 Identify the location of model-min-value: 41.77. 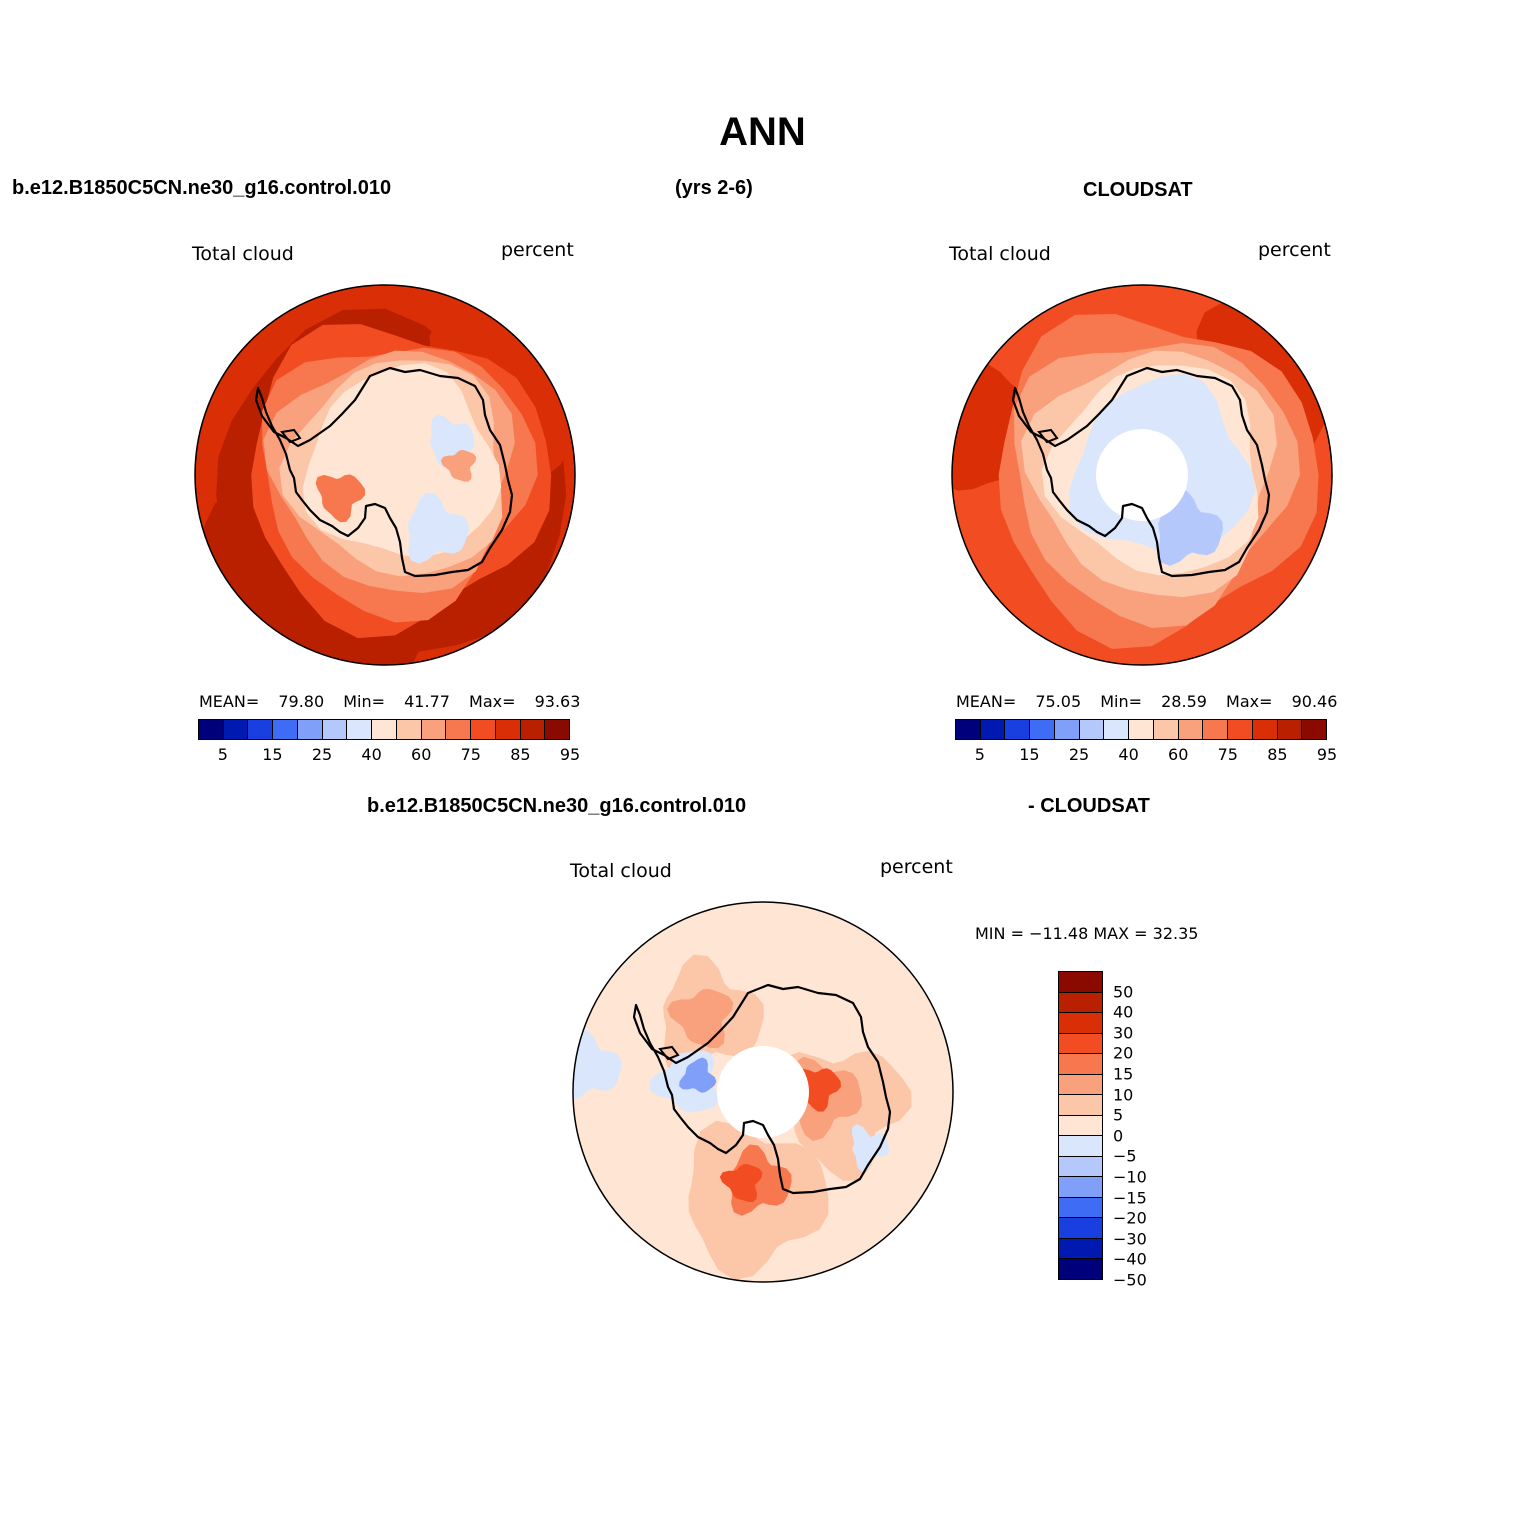
(427, 701).